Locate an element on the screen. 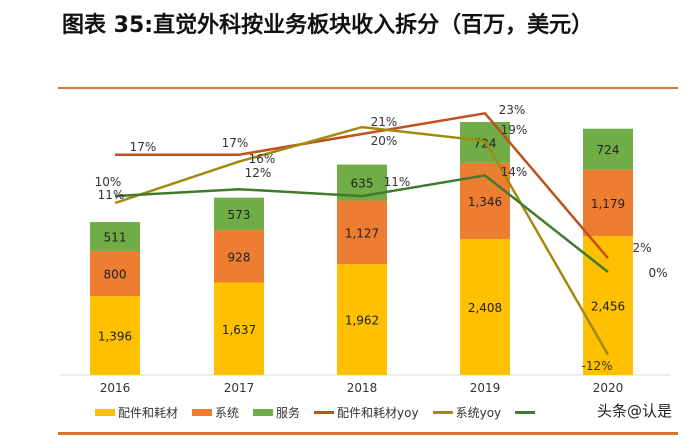  divider-bottom is located at coordinates (368, 433).